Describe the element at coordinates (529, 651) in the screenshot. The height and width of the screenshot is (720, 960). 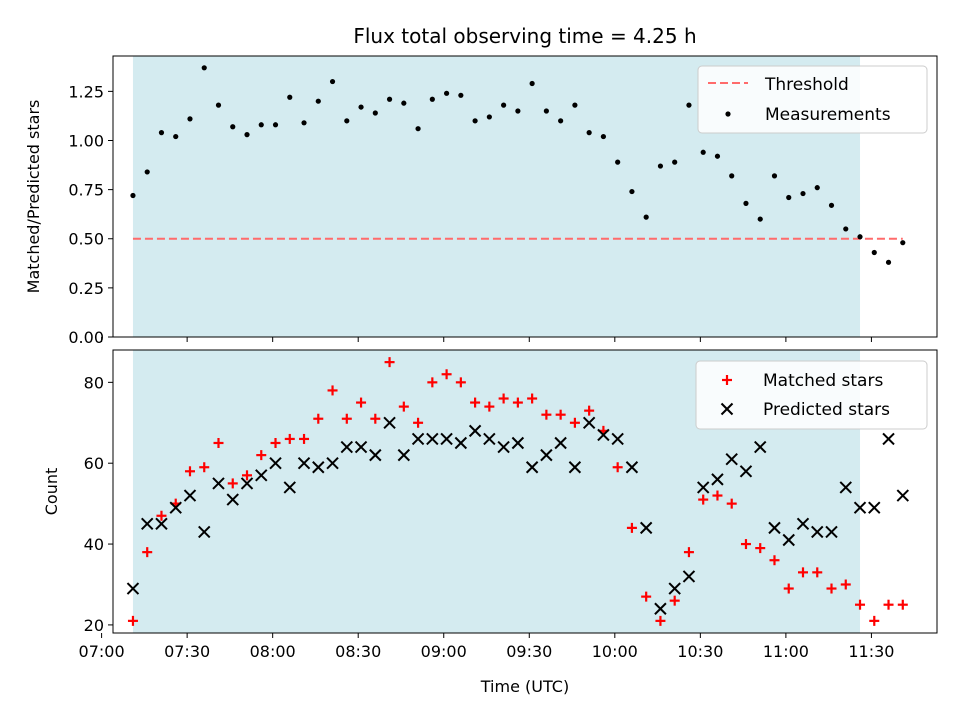
I see `bottom-xtick-label: 09:30` at that location.